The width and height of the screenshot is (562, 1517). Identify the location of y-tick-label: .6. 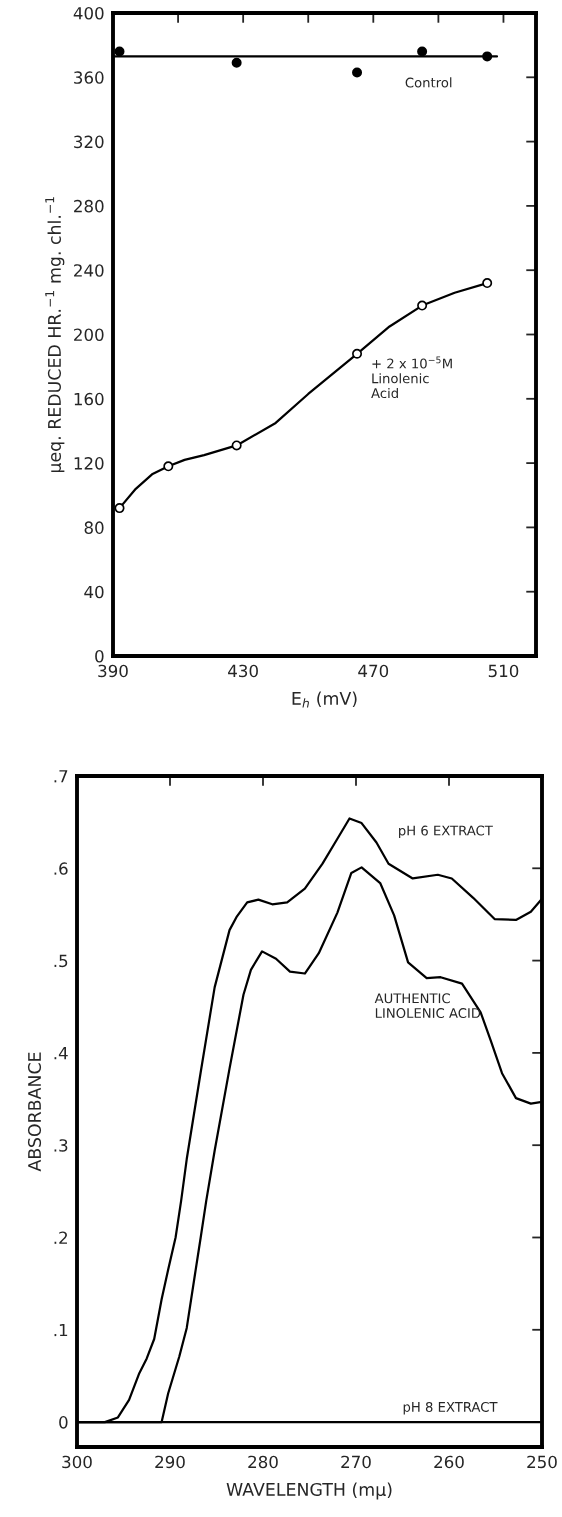
(61, 868).